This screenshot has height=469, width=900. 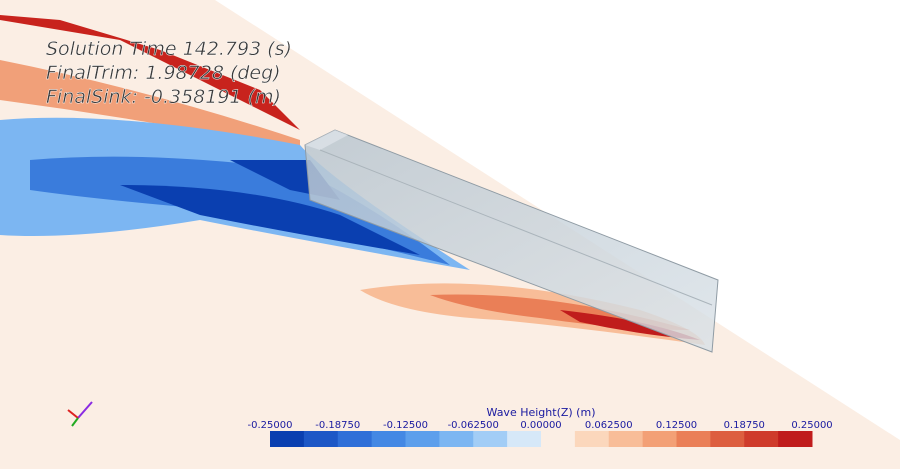 I want to click on legend-tick-label: -0.18750, so click(x=337, y=425).